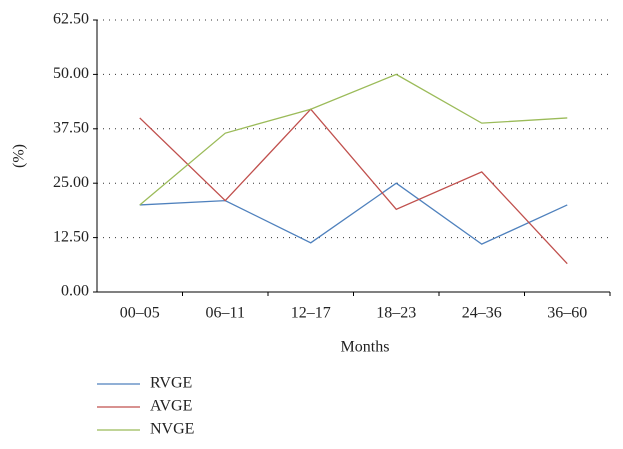 This screenshot has height=449, width=623. Describe the element at coordinates (225, 313) in the screenshot. I see `x-tick-label: 06–11` at that location.